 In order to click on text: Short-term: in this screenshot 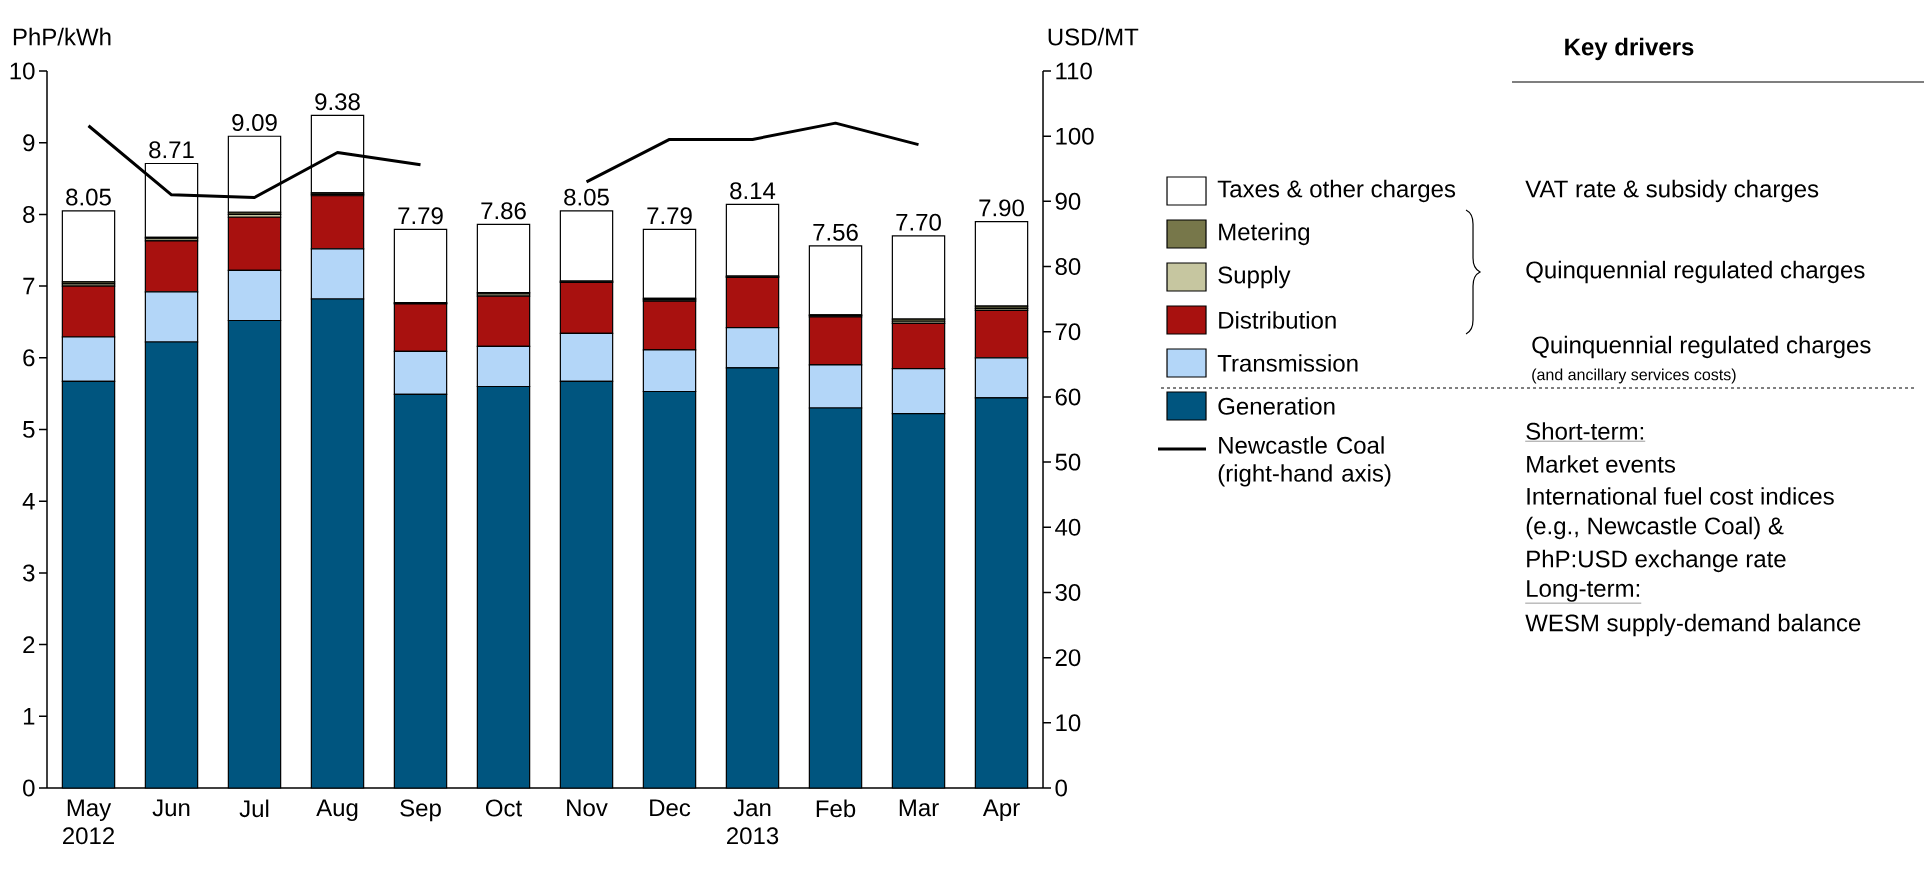, I will do `click(1585, 431)`.